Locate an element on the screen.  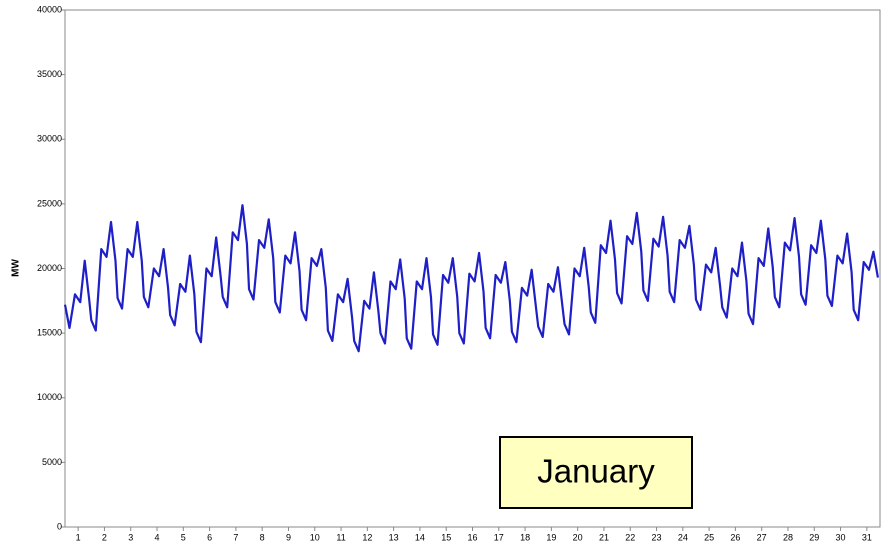
x-tick-label: 29 is located at coordinates (814, 537).